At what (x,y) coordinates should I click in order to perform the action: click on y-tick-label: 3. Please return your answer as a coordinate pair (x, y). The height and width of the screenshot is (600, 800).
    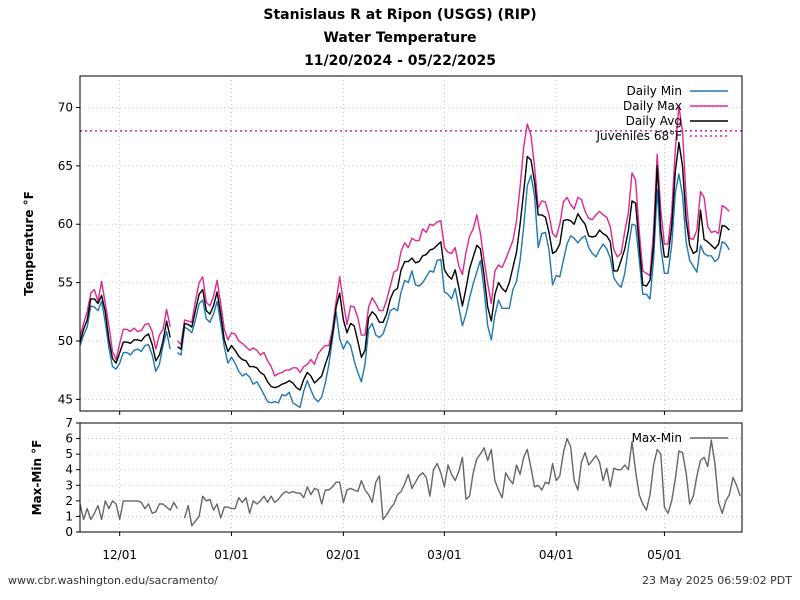
    Looking at the image, I should click on (69, 485).